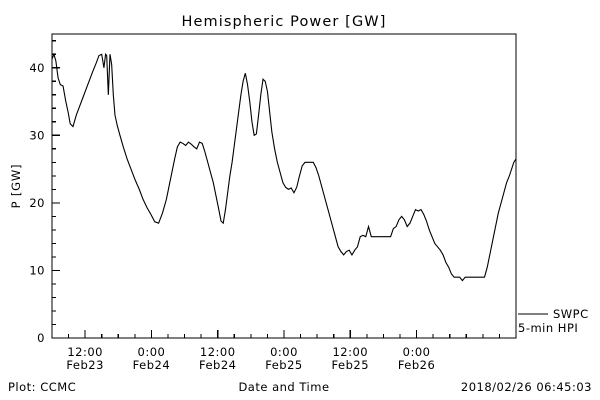 The height and width of the screenshot is (400, 600). Describe the element at coordinates (85, 365) in the screenshot. I see `x-tick-label-date: Feb23` at that location.